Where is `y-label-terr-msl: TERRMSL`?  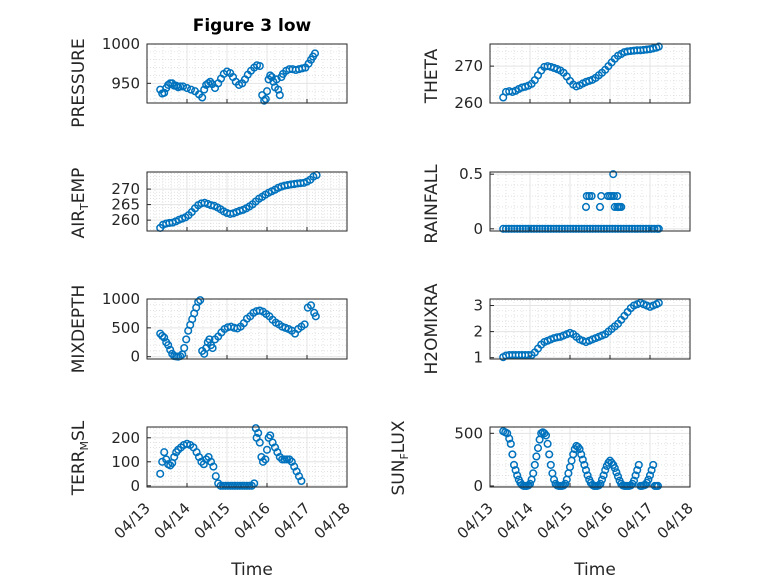 y-label-terr-msl: TERRMSL is located at coordinates (80, 458).